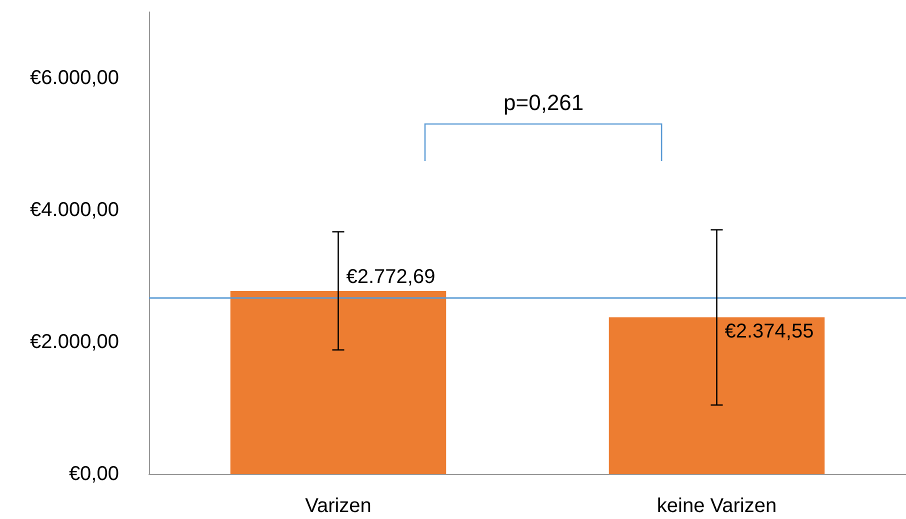 This screenshot has height=519, width=906. Describe the element at coordinates (391, 277) in the screenshot. I see `data-label: €2.772,69` at that location.